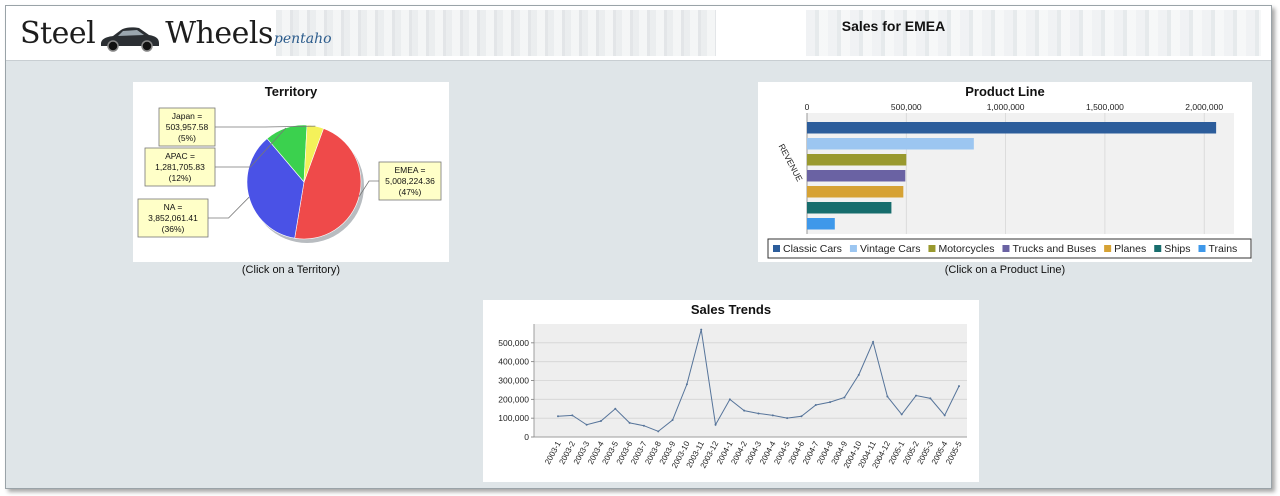 This screenshot has height=496, width=1280. I want to click on pie-label-box-na, so click(173, 218).